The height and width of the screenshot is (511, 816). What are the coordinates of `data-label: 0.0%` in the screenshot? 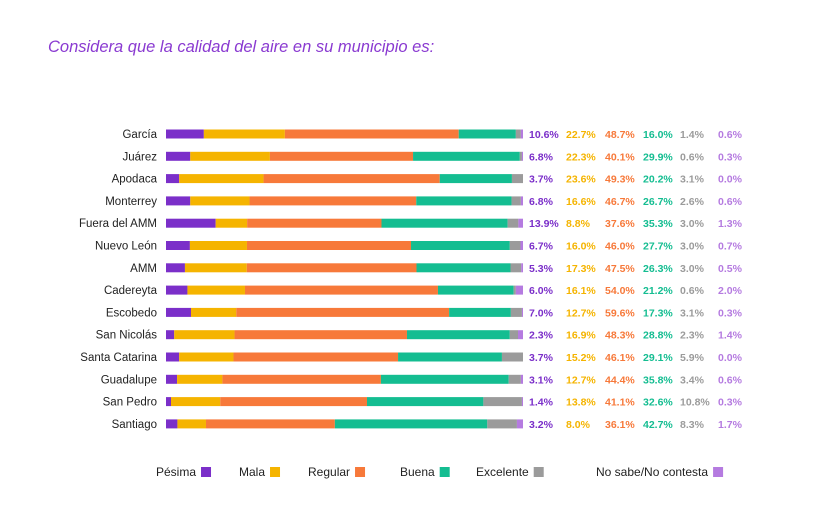 It's located at (730, 180).